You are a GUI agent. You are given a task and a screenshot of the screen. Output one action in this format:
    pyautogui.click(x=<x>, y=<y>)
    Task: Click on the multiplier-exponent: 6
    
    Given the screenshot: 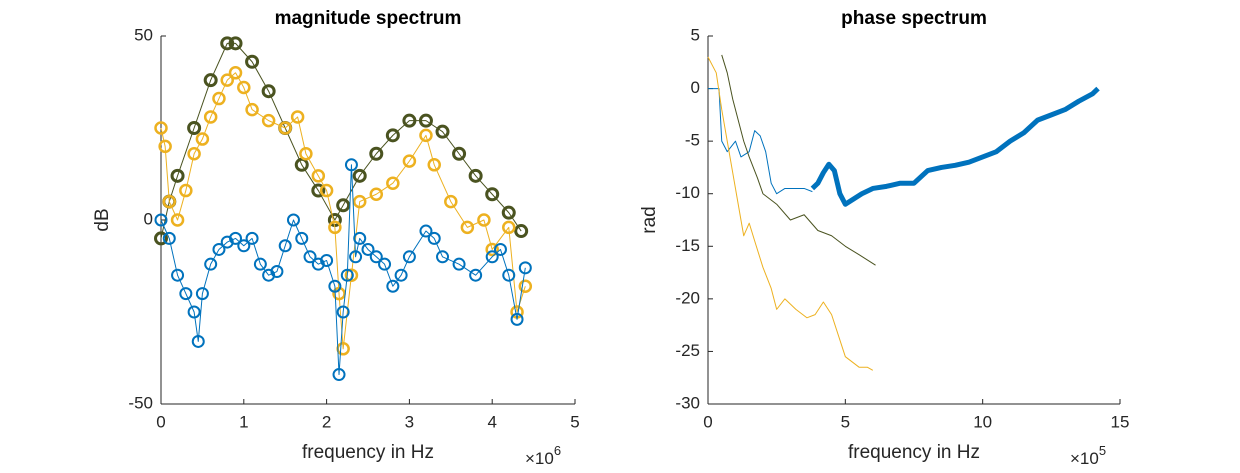 What is the action you would take?
    pyautogui.click(x=557, y=450)
    